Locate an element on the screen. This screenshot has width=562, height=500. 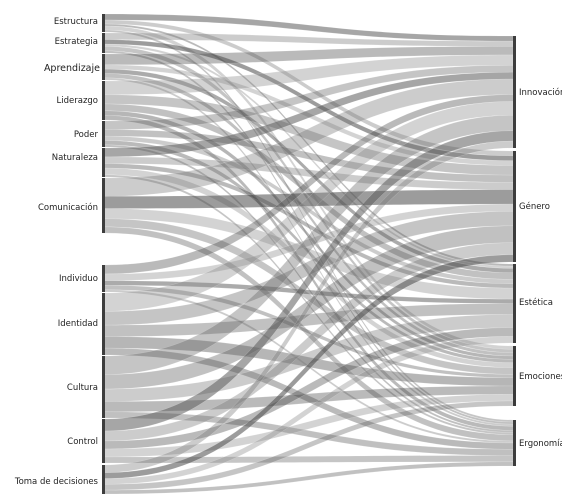
left-node-label: Cultura is located at coordinates (82, 388).